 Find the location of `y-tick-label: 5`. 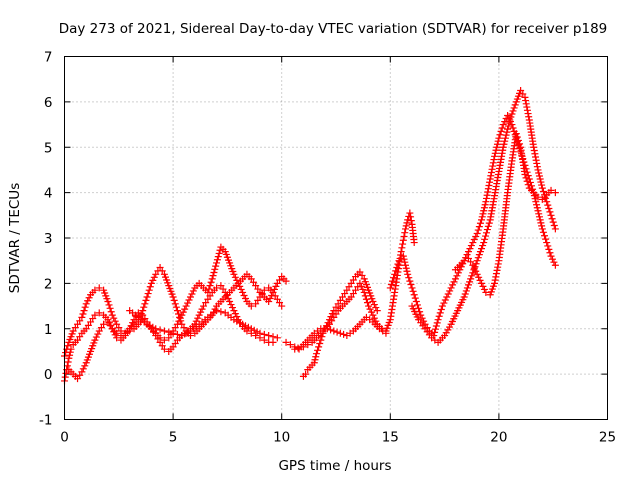

y-tick-label: 5 is located at coordinates (48, 148).